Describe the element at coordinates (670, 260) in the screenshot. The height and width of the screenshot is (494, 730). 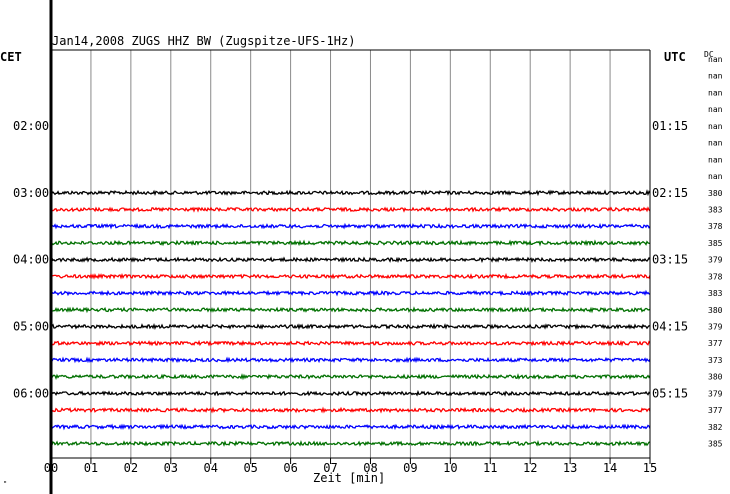
I see `right-time-label-2: 03:15` at that location.